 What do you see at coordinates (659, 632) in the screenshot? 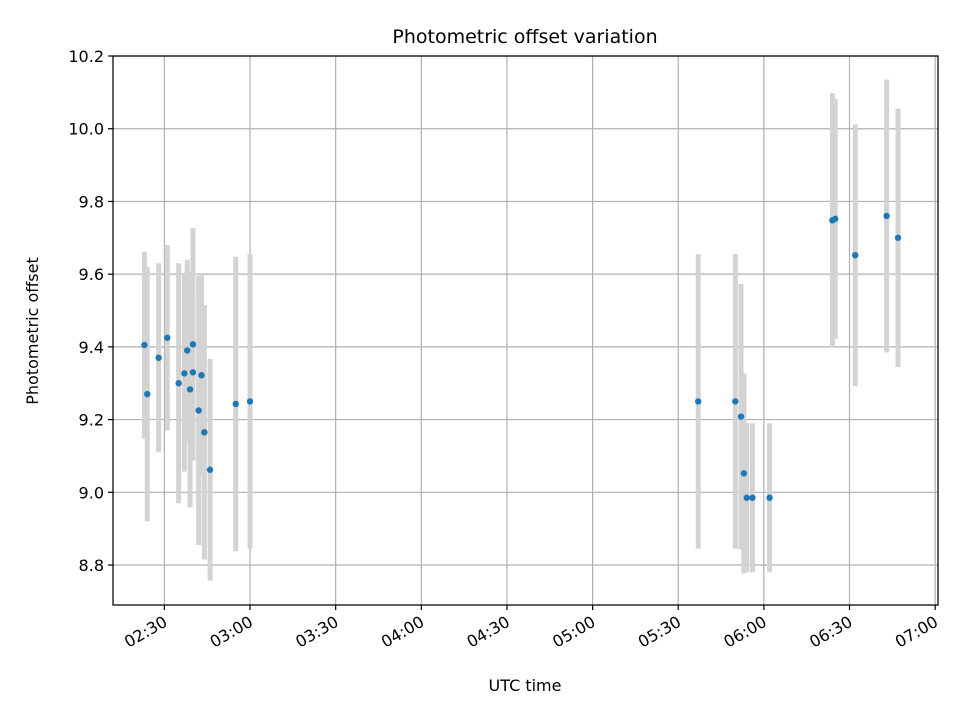
I see `x-tick-label: 05:30` at bounding box center [659, 632].